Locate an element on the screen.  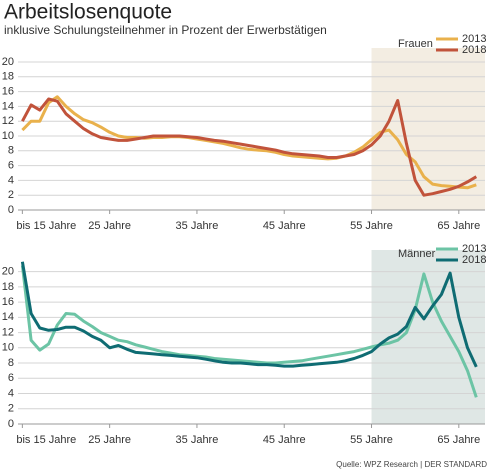
panel-label: Männer is located at coordinates (417, 254).